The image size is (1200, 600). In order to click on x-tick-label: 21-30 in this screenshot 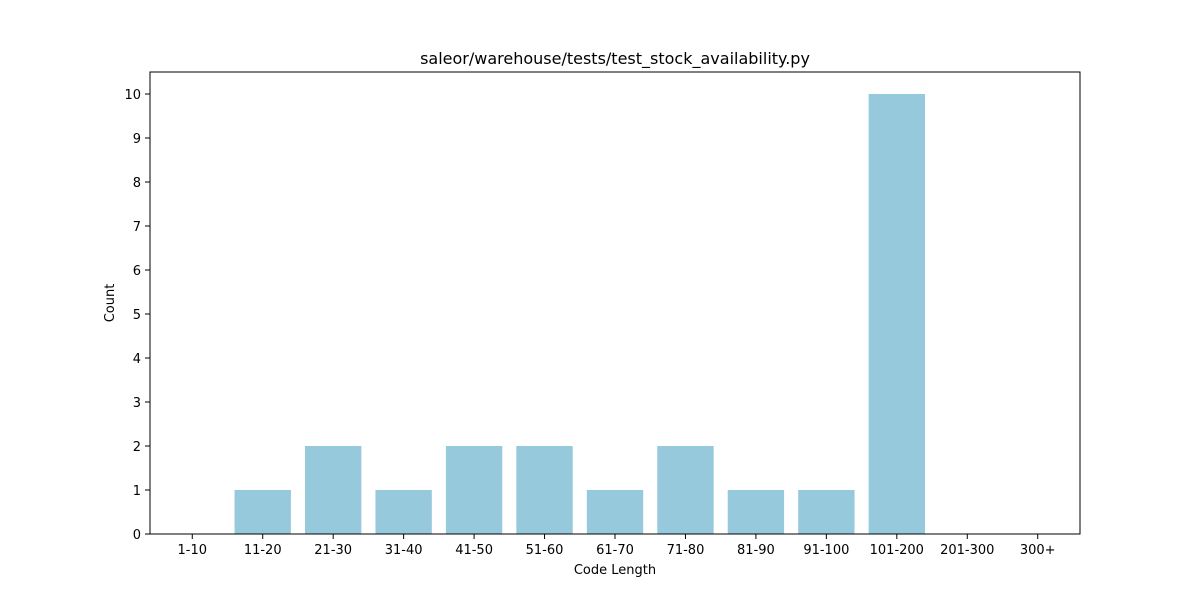, I will do `click(333, 550)`.